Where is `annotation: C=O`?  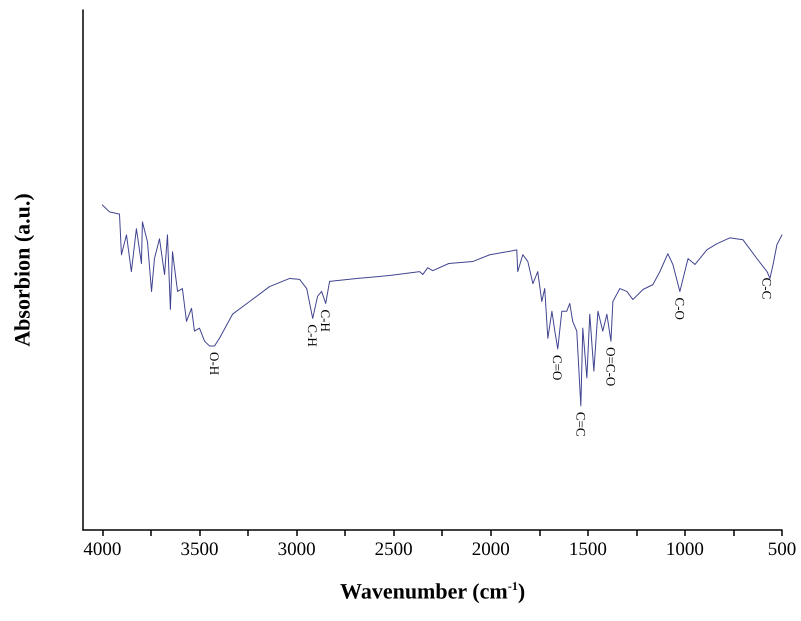
annotation: C=O is located at coordinates (558, 367).